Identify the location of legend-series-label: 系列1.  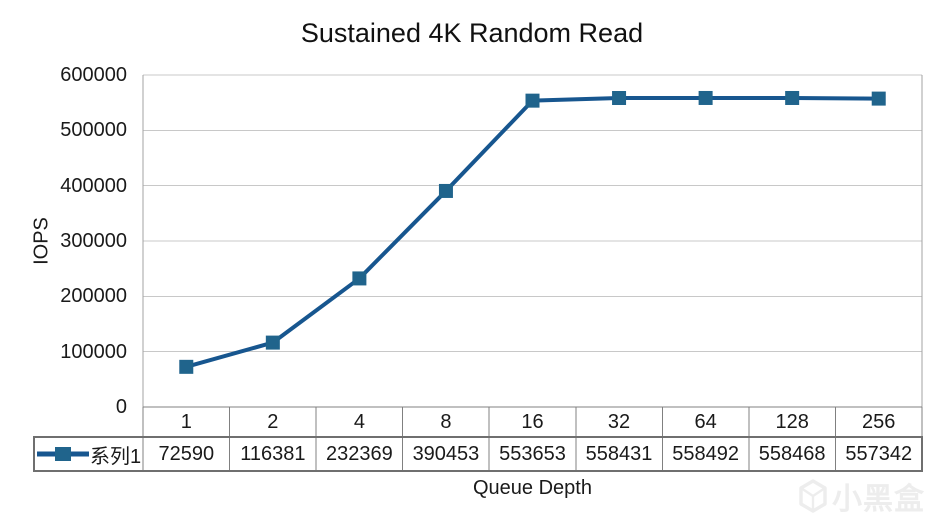
(116, 456).